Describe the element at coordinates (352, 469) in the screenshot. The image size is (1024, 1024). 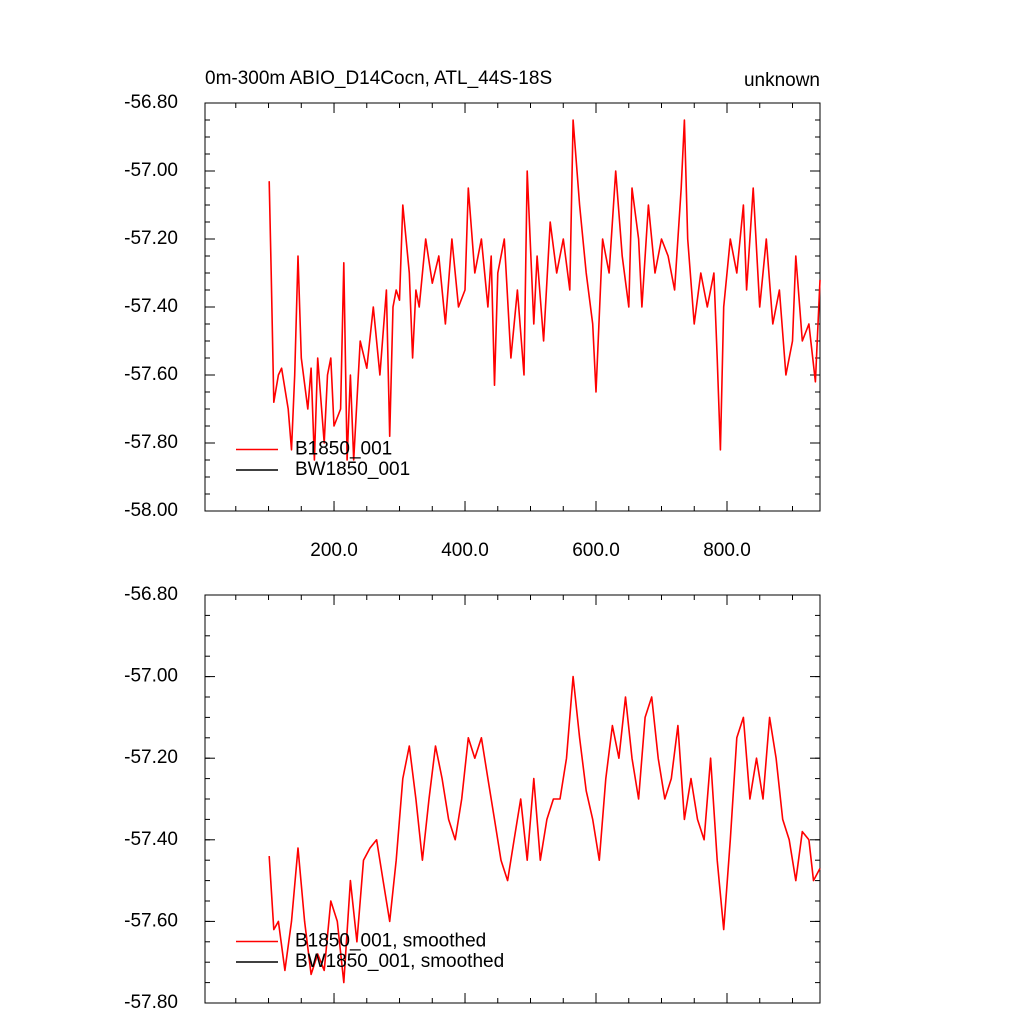
I see `legend-label: BW1850_001` at that location.